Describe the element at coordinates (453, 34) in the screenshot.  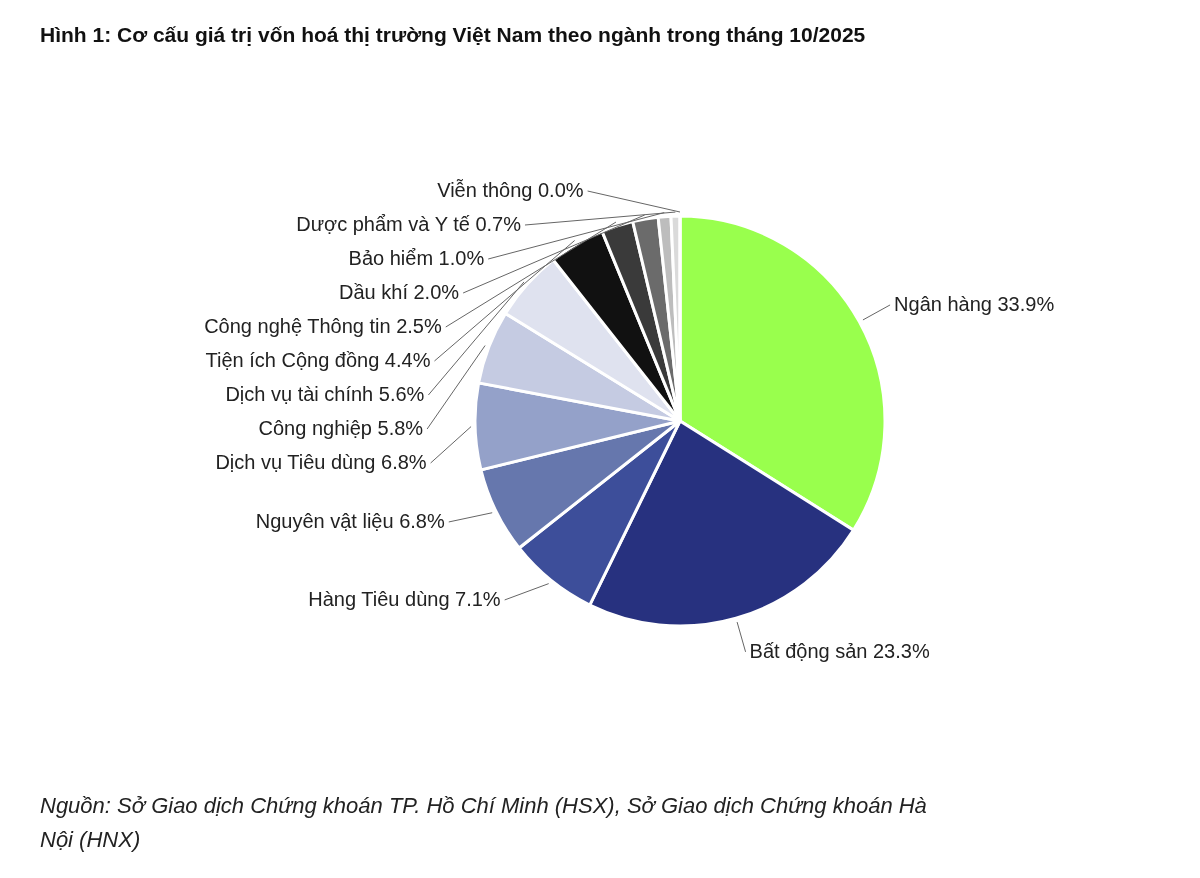
I see `chart-title: Hình 1: Cơ cấu giá trị vốn hoá thị trường Việt Nam theo ngành trong tháng 10/2025` at that location.